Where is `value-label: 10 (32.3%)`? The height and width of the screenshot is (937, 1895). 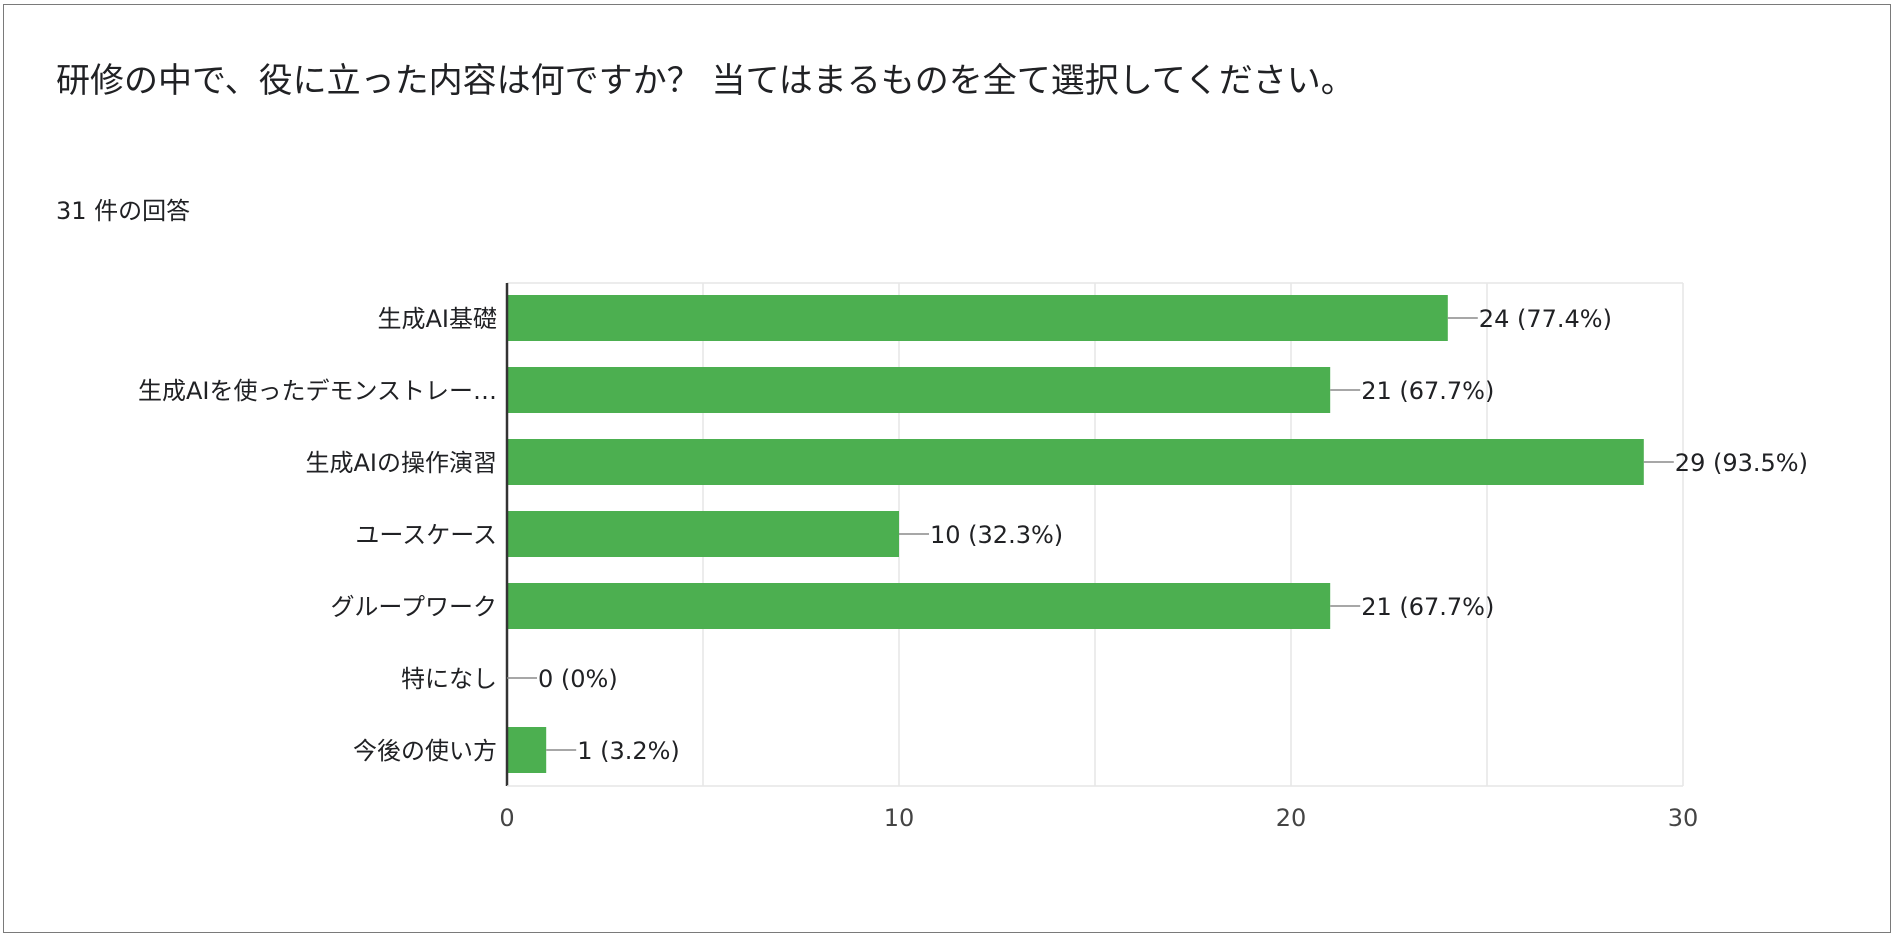
value-label: 10 (32.3%) is located at coordinates (996, 535).